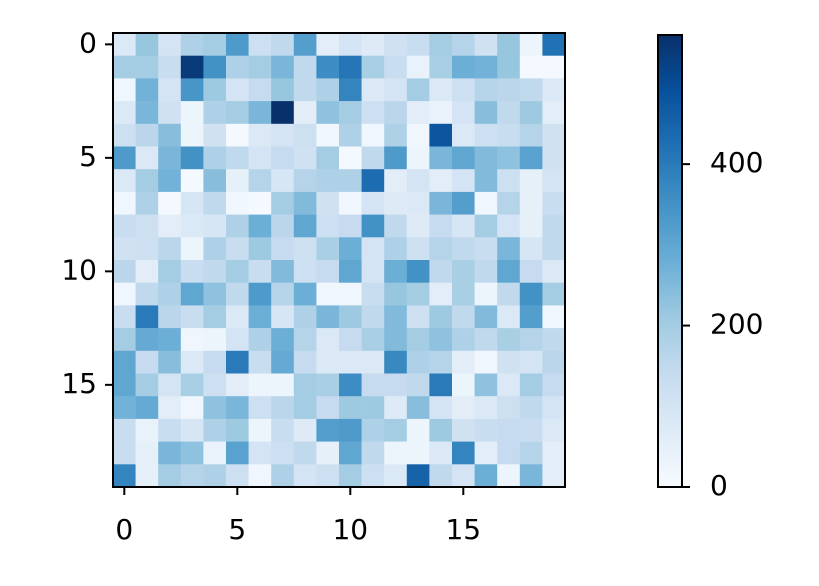 Image resolution: width=819 pixels, height=586 pixels. Describe the element at coordinates (719, 485) in the screenshot. I see `colorbar-tick-label: 0` at that location.